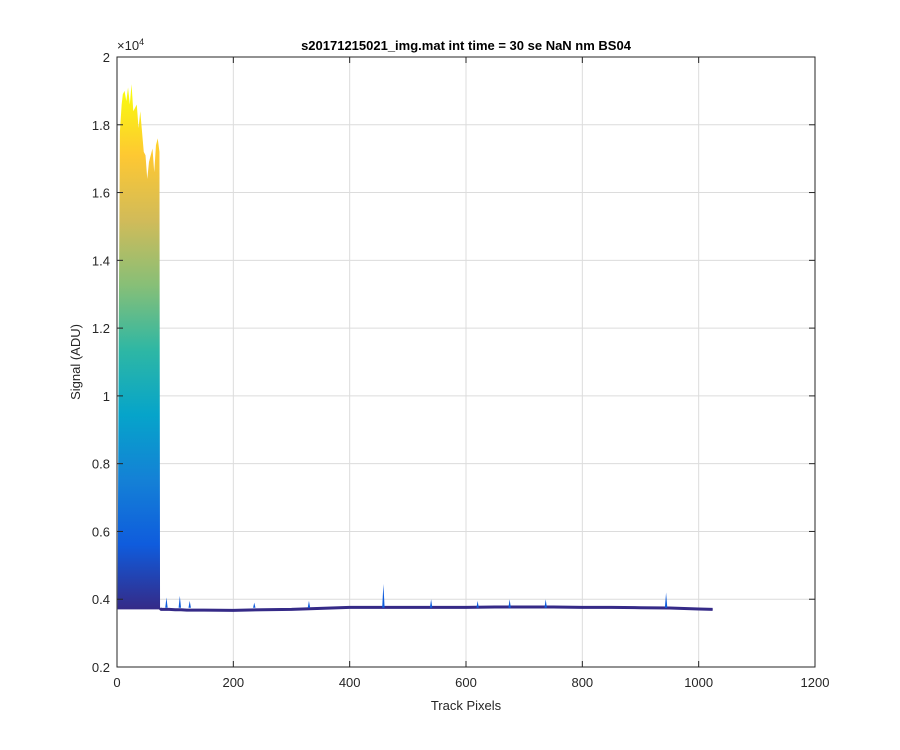  I want to click on x-axis-label: Track Pixels, so click(466, 705).